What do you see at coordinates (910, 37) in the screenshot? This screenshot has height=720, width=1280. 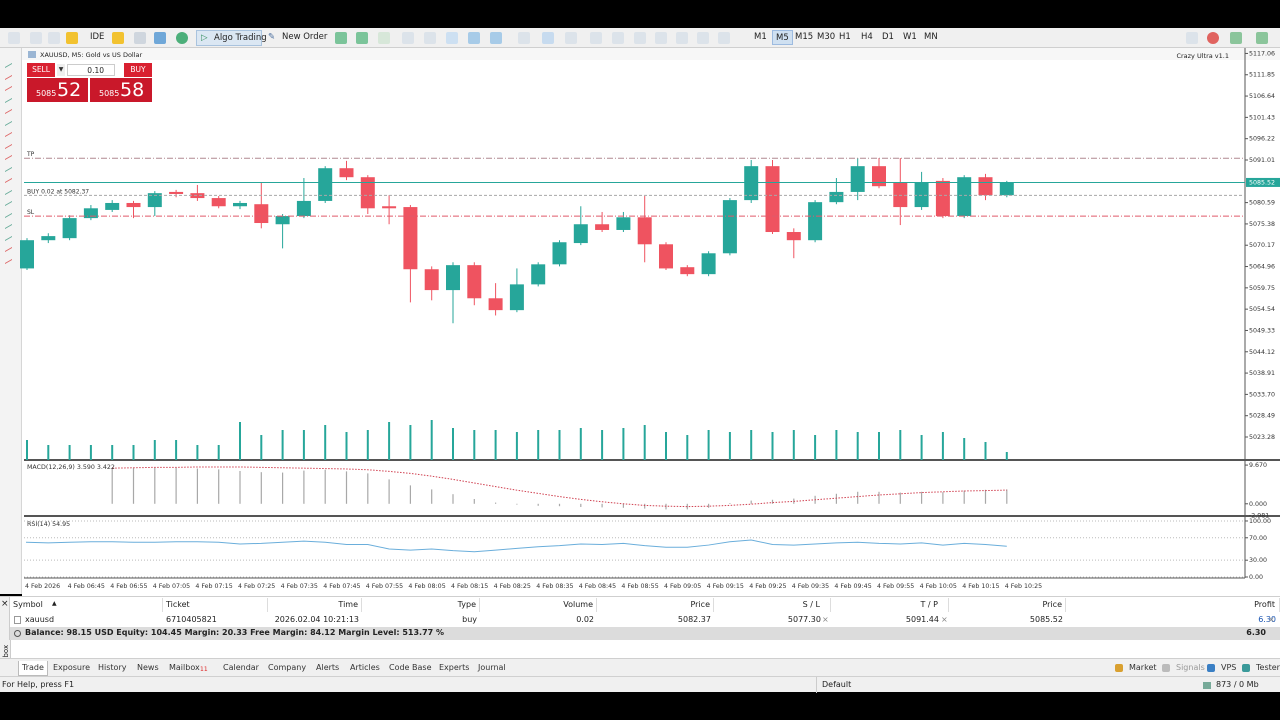 I see `timeframe: W1` at bounding box center [910, 37].